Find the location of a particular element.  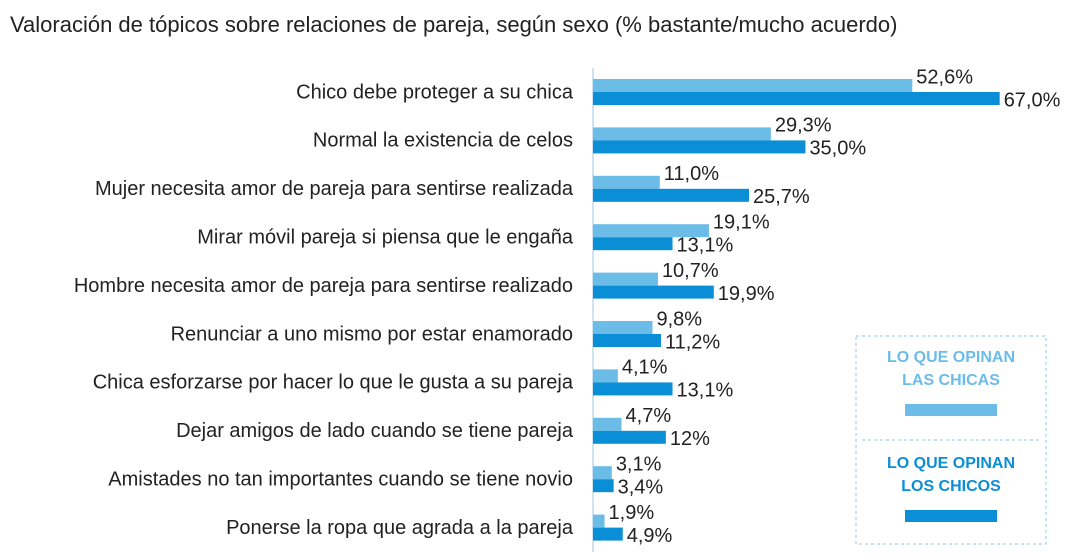

legend-item: LO QUE OPINAN LOS CHICOS is located at coordinates (951, 487).